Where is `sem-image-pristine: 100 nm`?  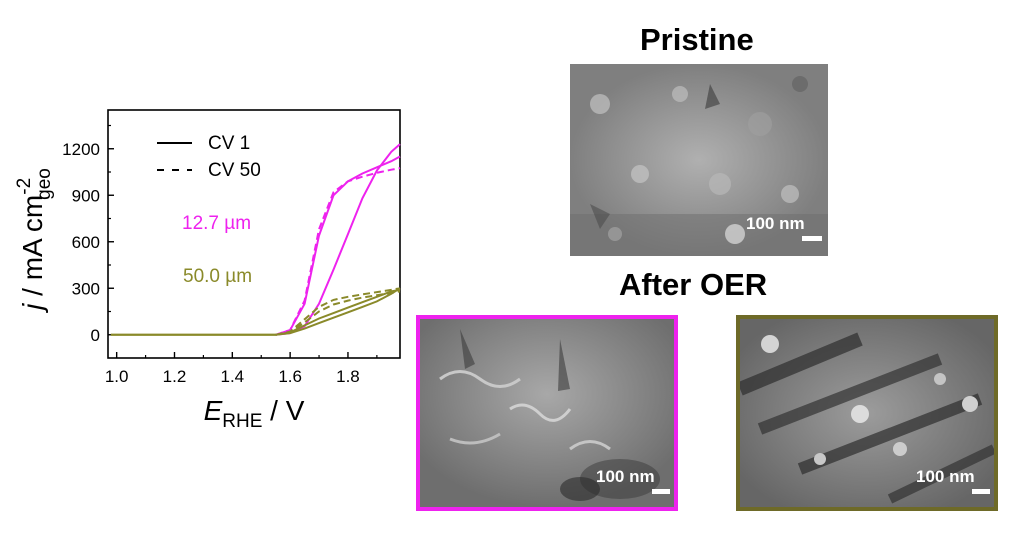
sem-image-pristine: 100 nm is located at coordinates (699, 160).